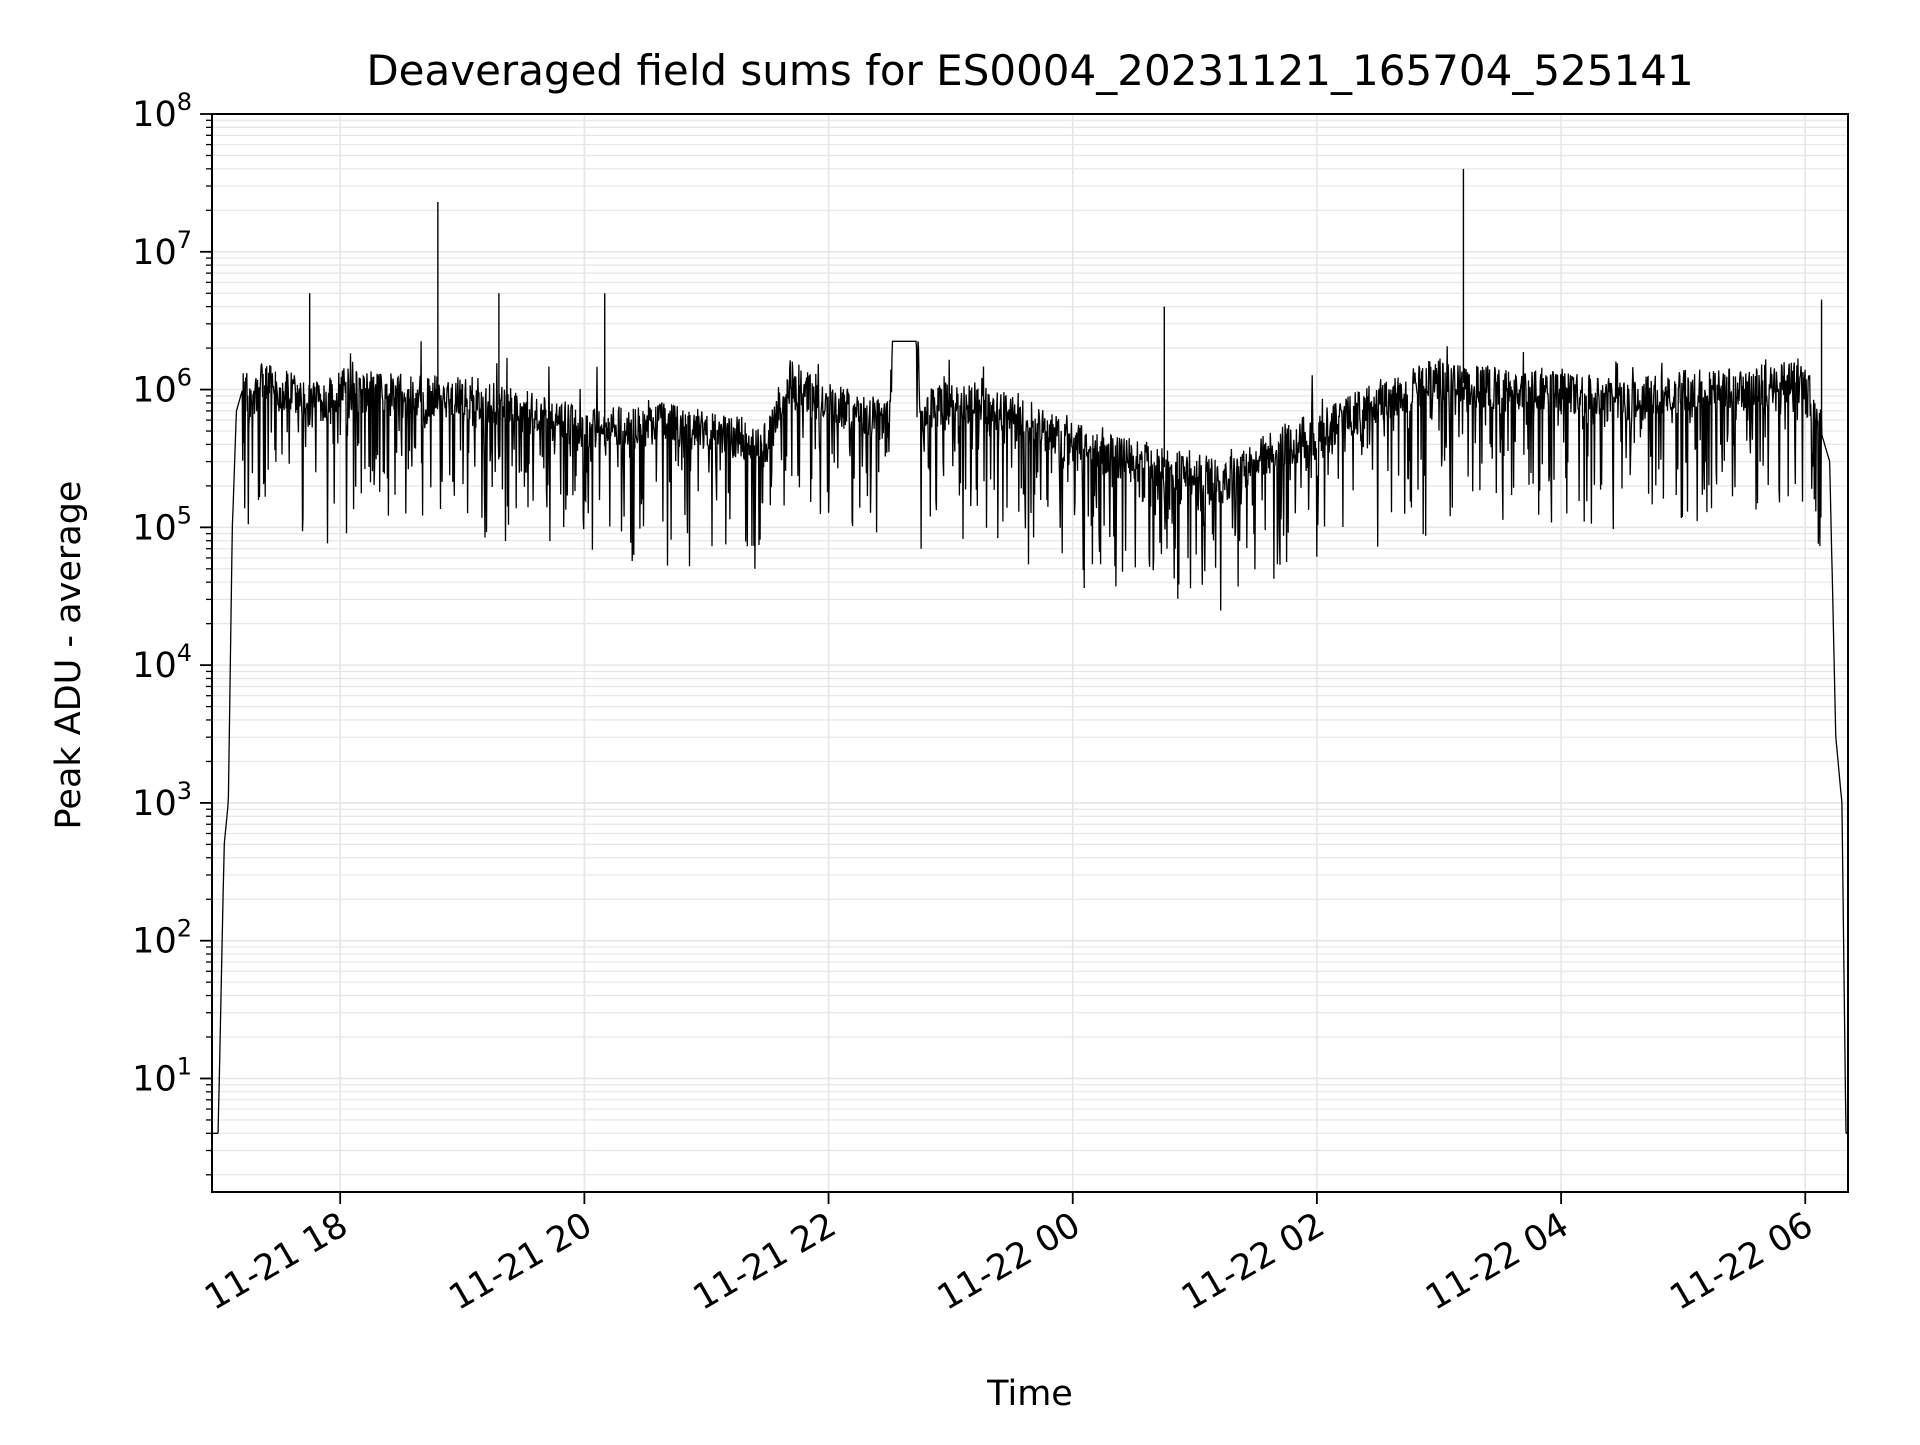  I want to click on y-tick-label: 10¹, so click(162, 1075).